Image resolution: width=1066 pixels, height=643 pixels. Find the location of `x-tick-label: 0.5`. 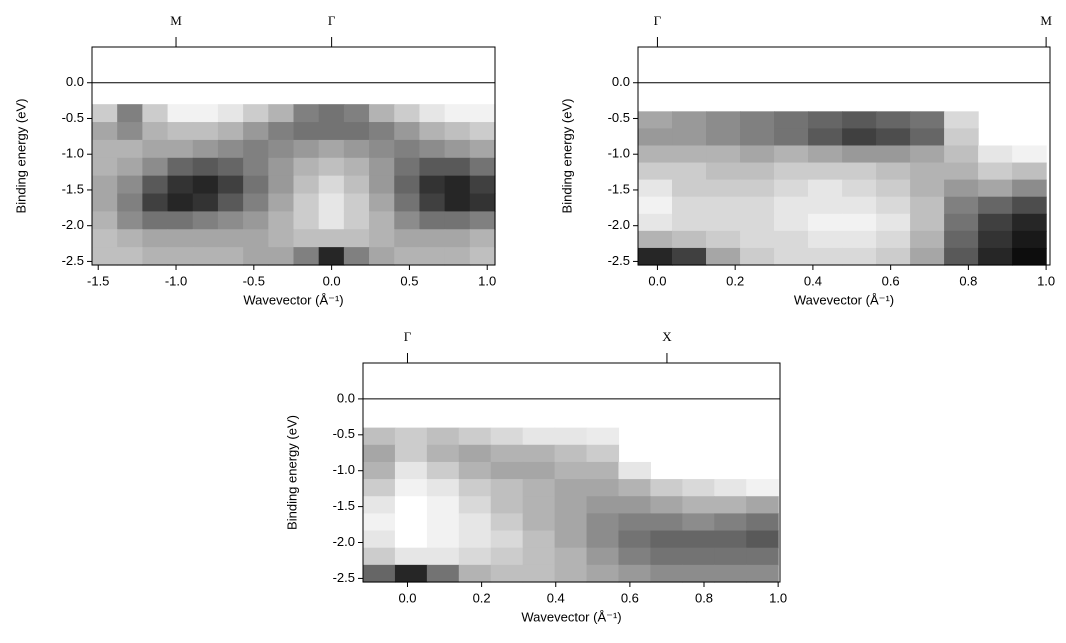

x-tick-label: 0.5 is located at coordinates (409, 280).